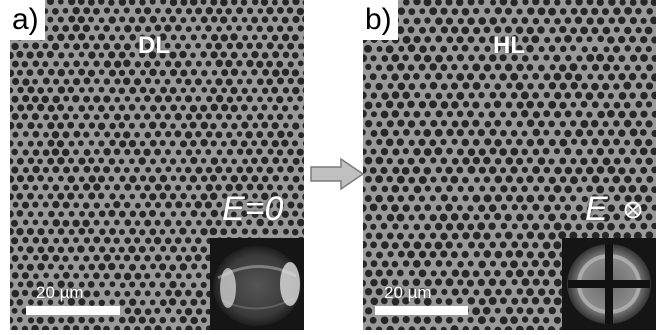 This screenshot has height=335, width=668. Describe the element at coordinates (253, 209) in the screenshot. I see `field-label-zero: E=0` at that location.